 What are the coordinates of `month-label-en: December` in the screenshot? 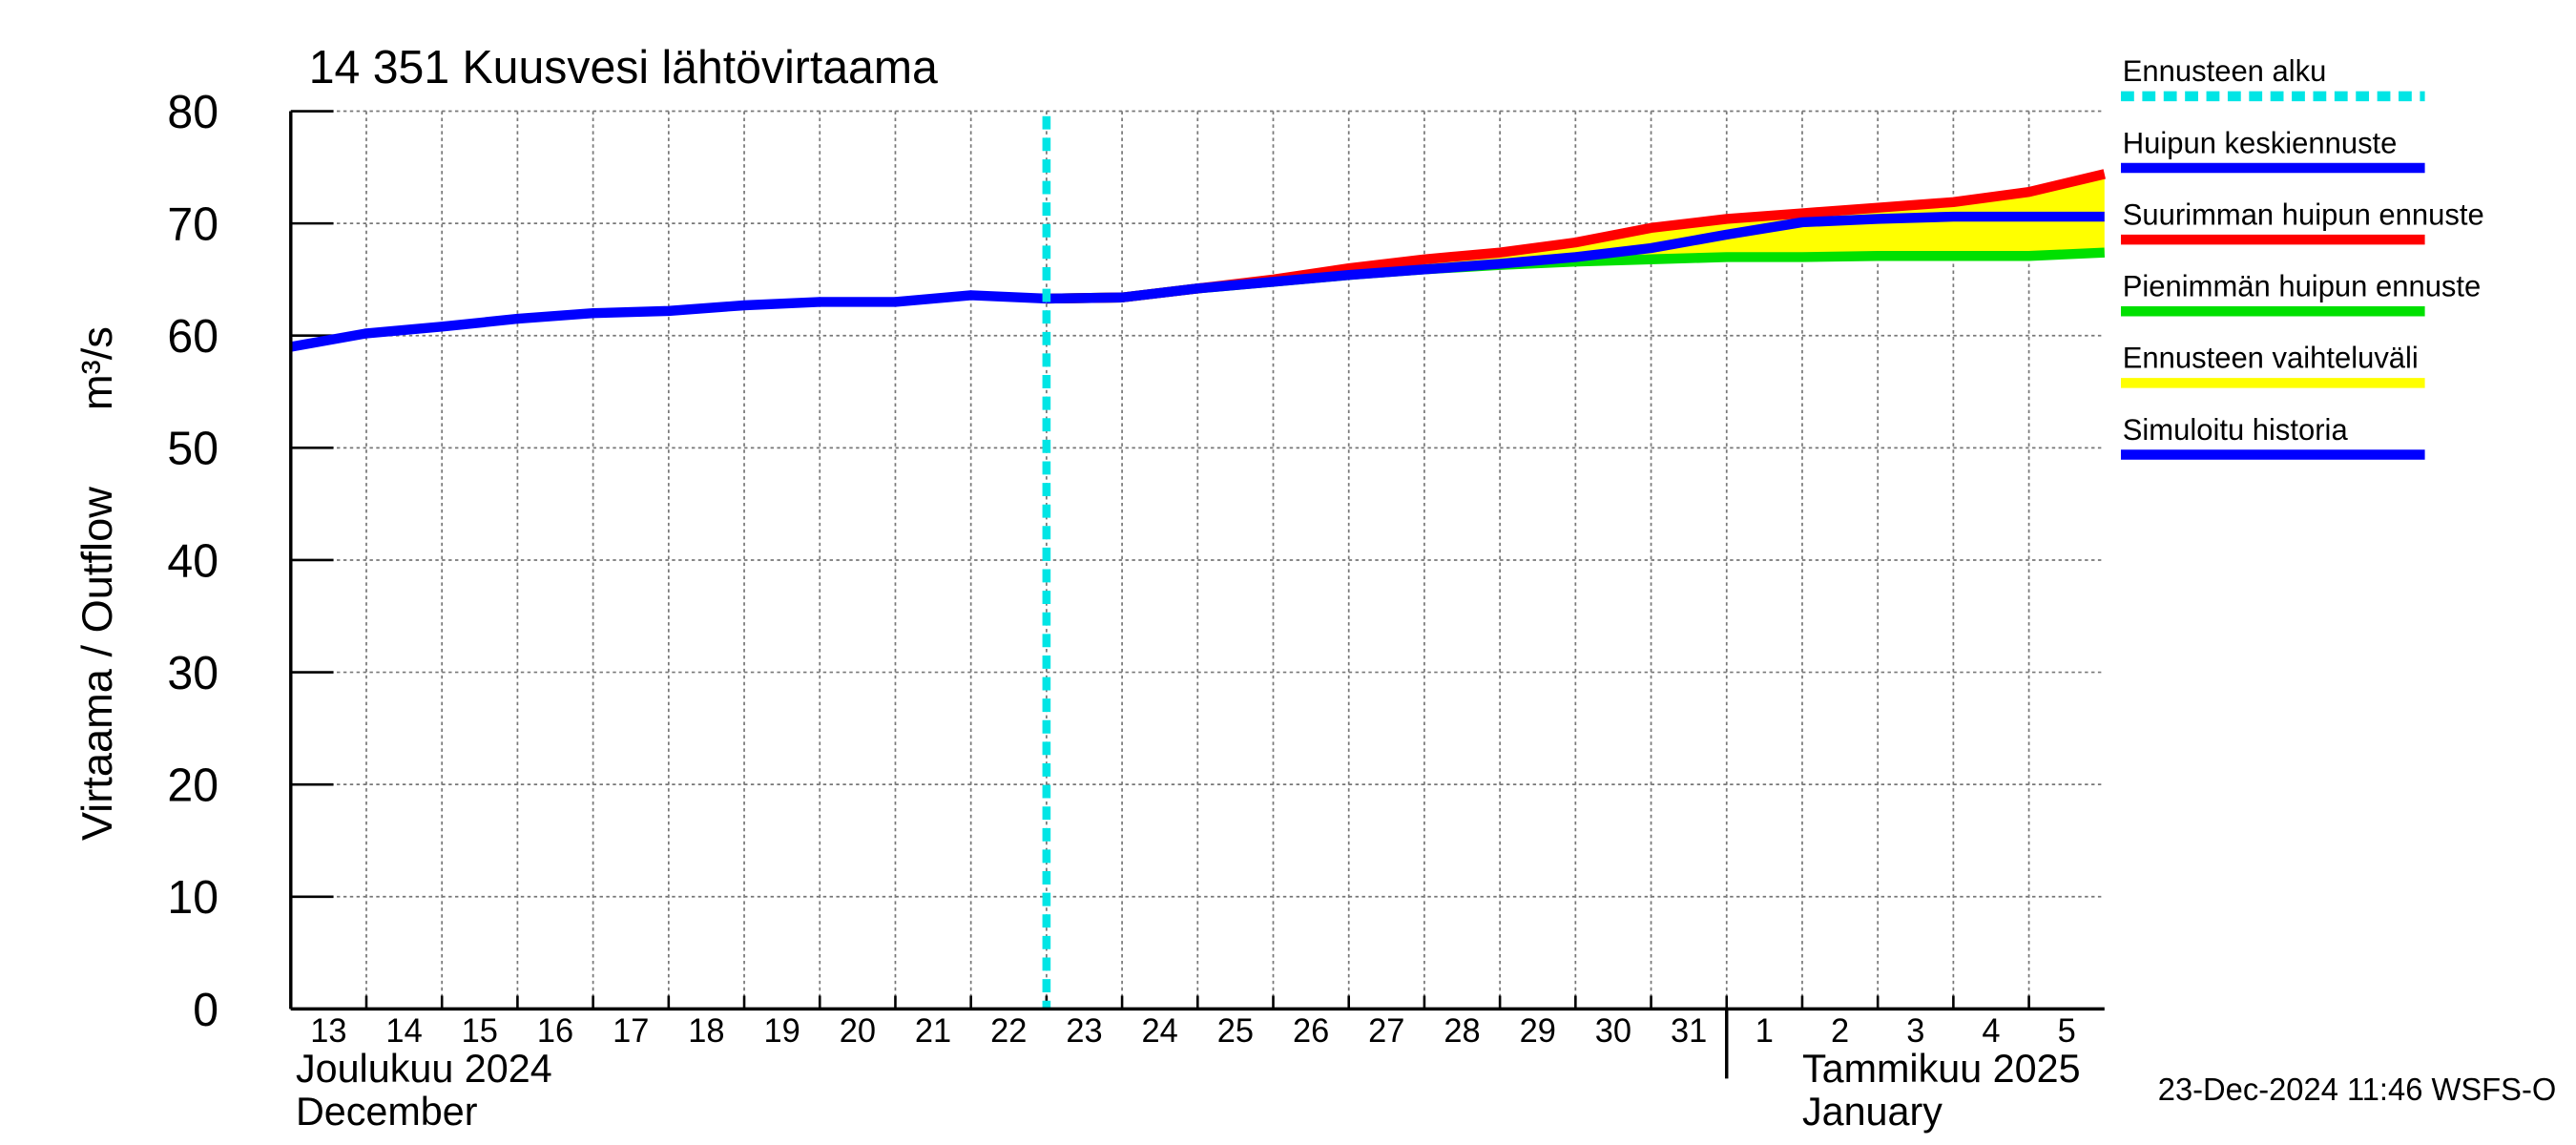 It's located at (387, 1112).